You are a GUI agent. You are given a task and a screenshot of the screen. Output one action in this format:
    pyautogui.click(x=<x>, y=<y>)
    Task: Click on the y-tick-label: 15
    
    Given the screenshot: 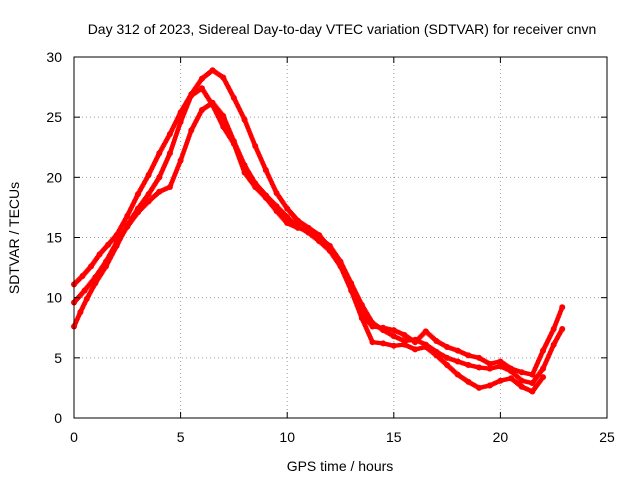 What is the action you would take?
    pyautogui.click(x=54, y=238)
    